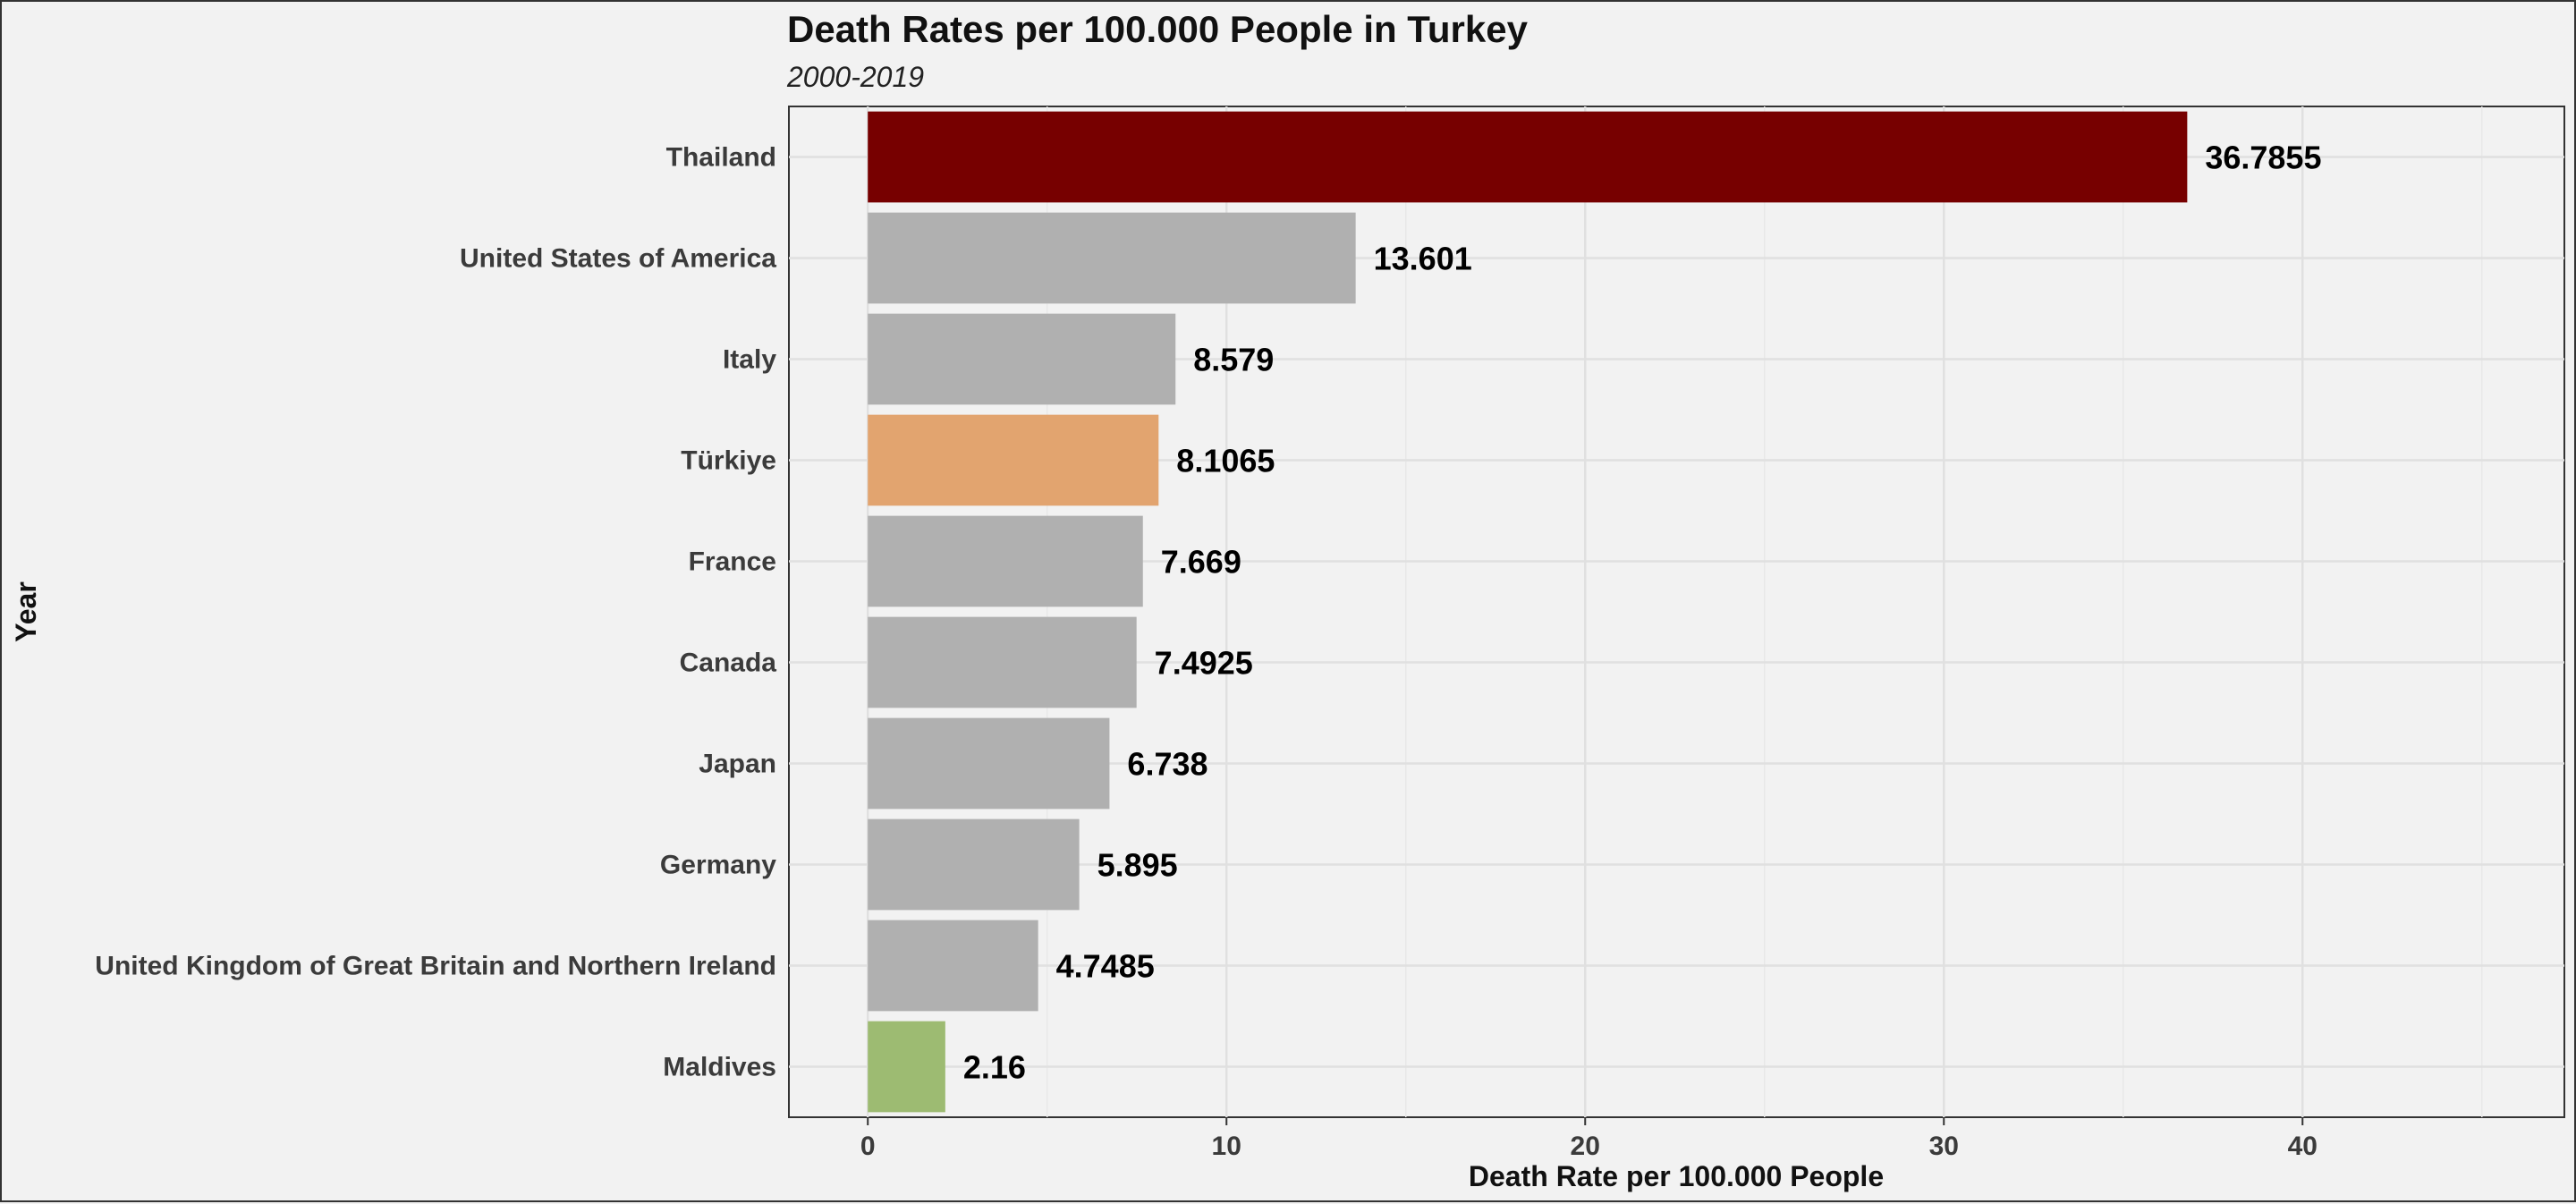 Image resolution: width=2576 pixels, height=1204 pixels. Describe the element at coordinates (1676, 1176) in the screenshot. I see `x-axis-title: Death Rate per 100.000 People` at that location.